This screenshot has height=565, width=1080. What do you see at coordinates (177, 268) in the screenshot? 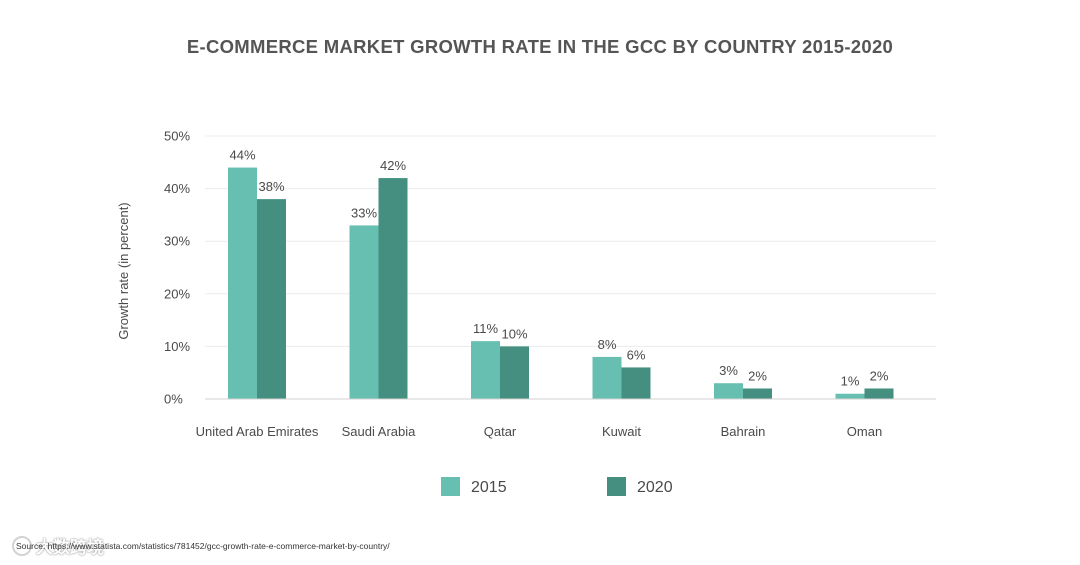
I see `y-axis-ticks: 0% 10% 20% 30% 40% 50%` at bounding box center [177, 268].